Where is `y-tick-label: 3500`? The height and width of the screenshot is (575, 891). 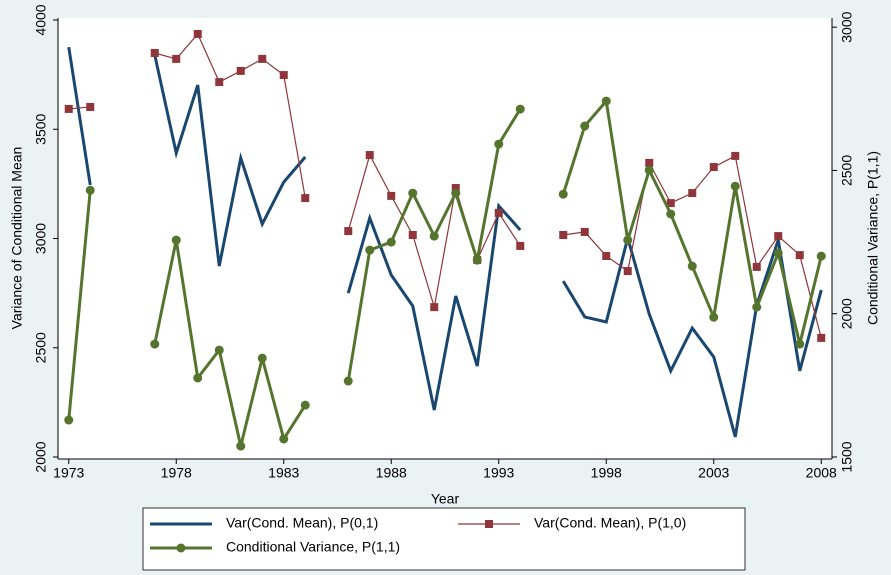
y-tick-label: 3500 is located at coordinates (41, 128).